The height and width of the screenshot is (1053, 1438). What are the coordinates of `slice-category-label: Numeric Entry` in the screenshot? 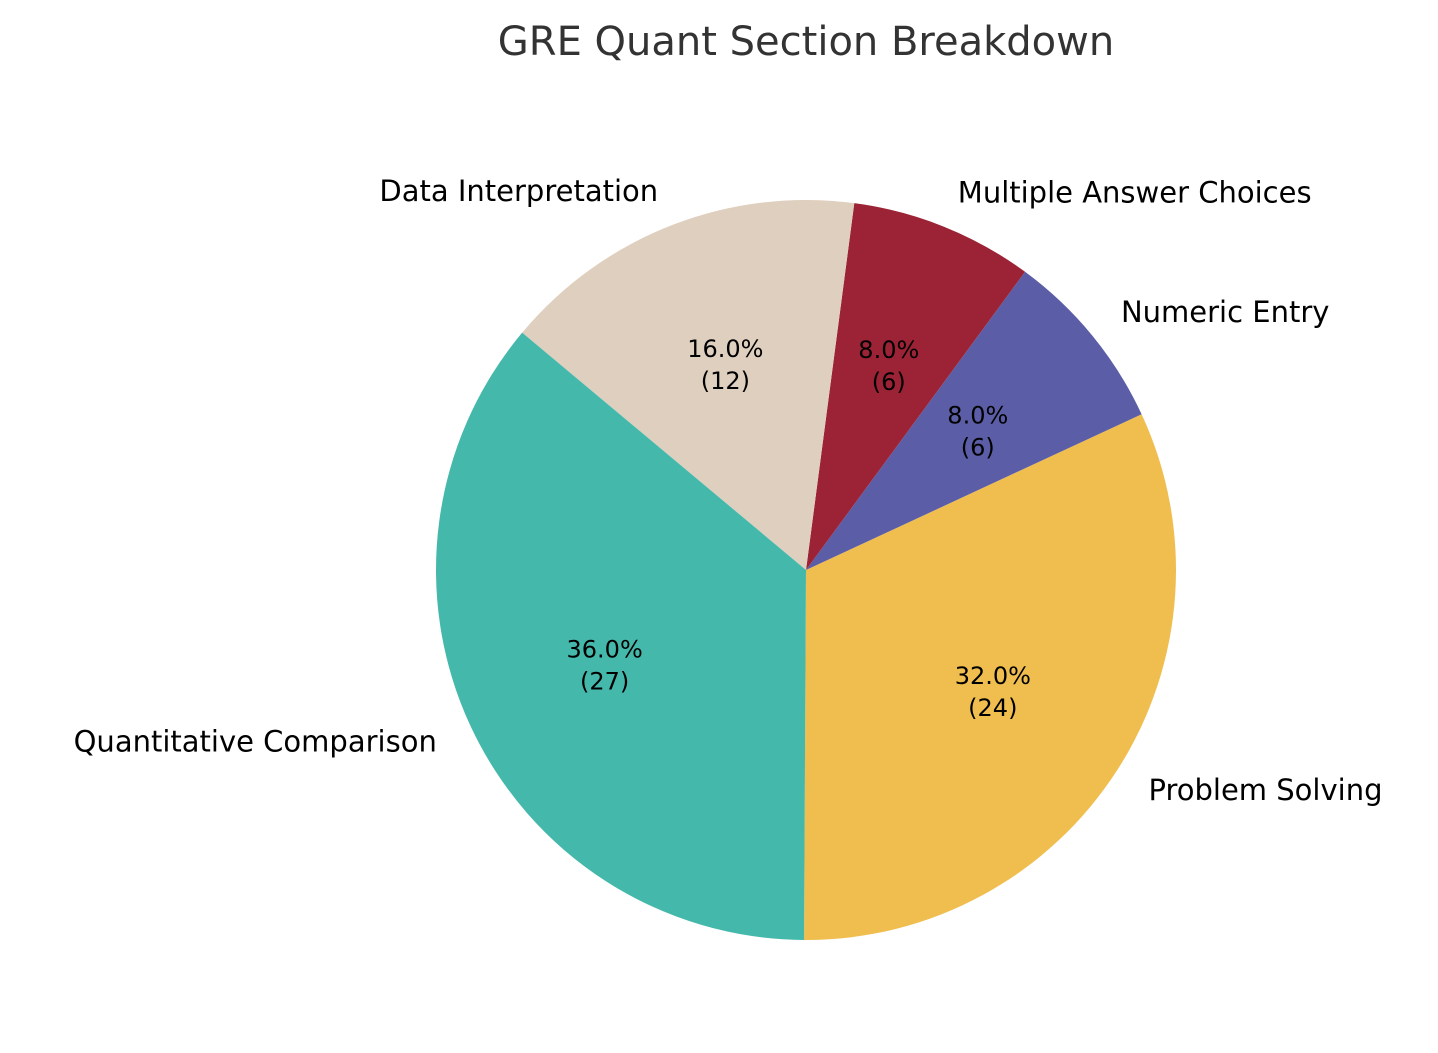 It's located at (1225, 312).